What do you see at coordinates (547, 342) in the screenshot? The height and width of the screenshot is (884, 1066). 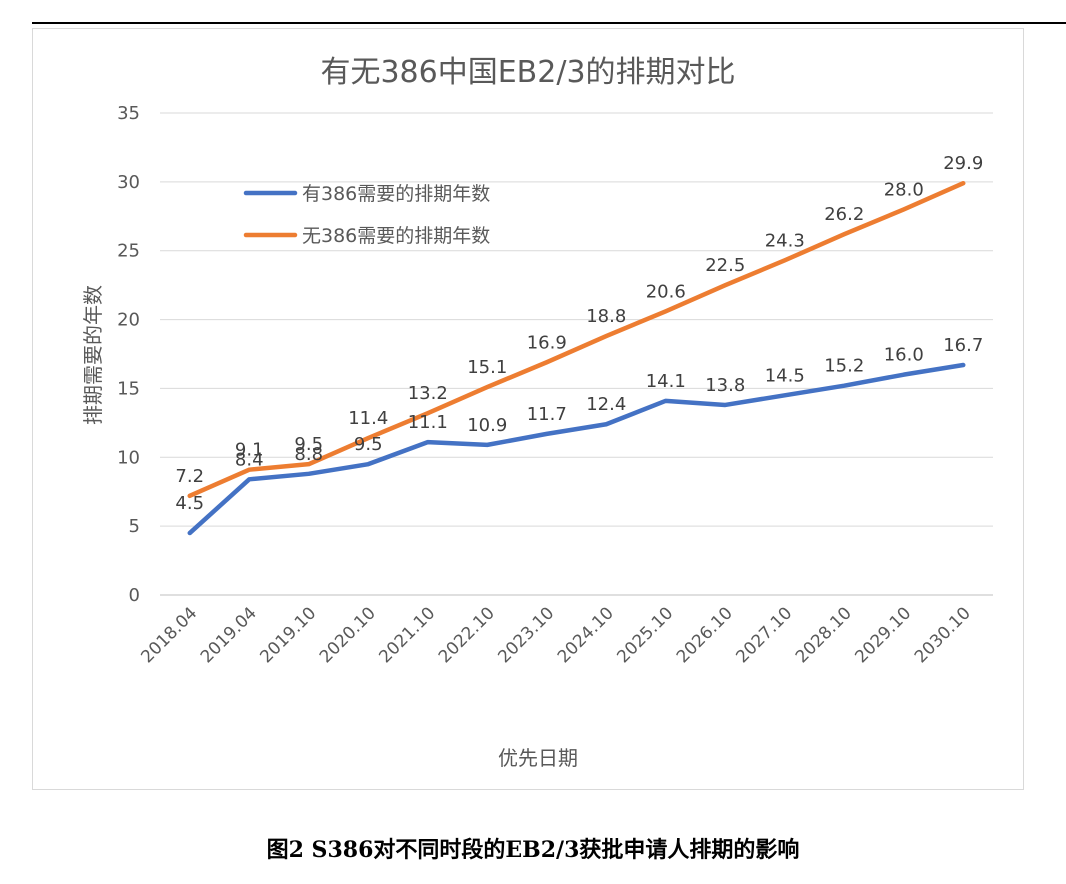 I see `data-label: 16.9` at bounding box center [547, 342].